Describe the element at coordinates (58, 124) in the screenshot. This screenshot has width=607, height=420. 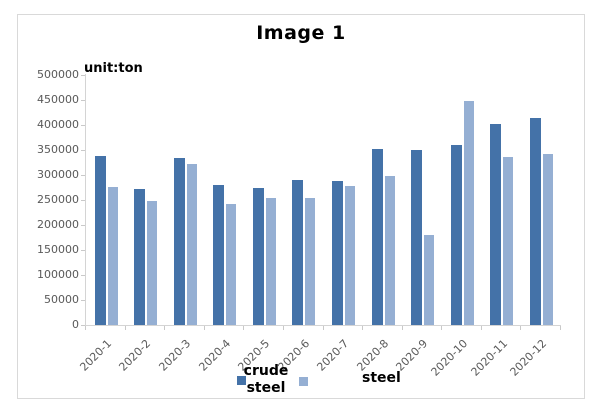
I see `y-axis-tick-label: 400000` at that location.